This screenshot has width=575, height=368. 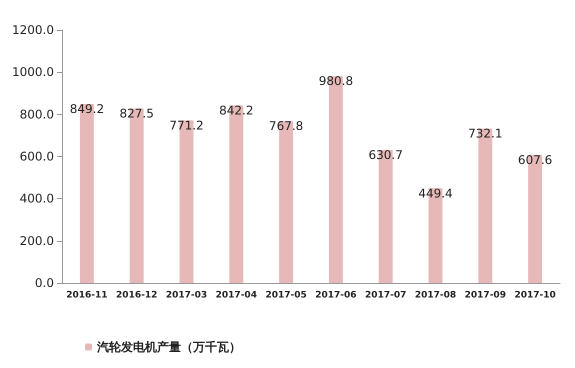 I want to click on legend-label: 汽轮发电机产量（万千瓦）, so click(x=168, y=347).